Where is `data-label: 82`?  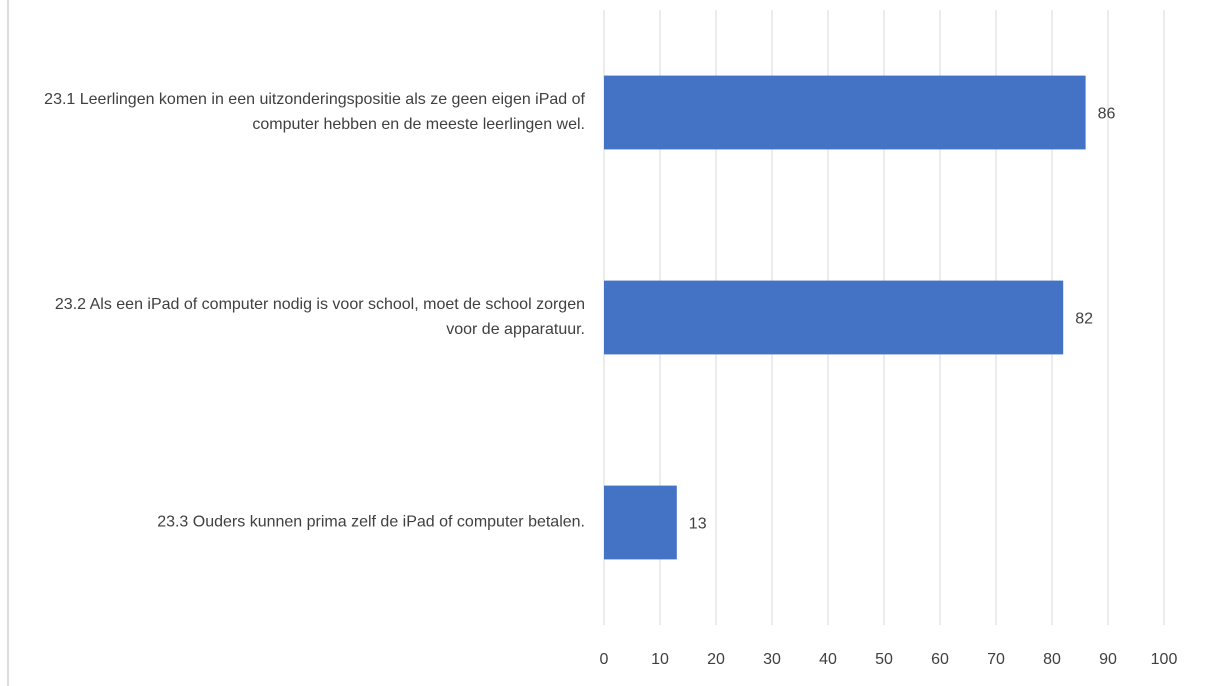
data-label: 82 is located at coordinates (1084, 319).